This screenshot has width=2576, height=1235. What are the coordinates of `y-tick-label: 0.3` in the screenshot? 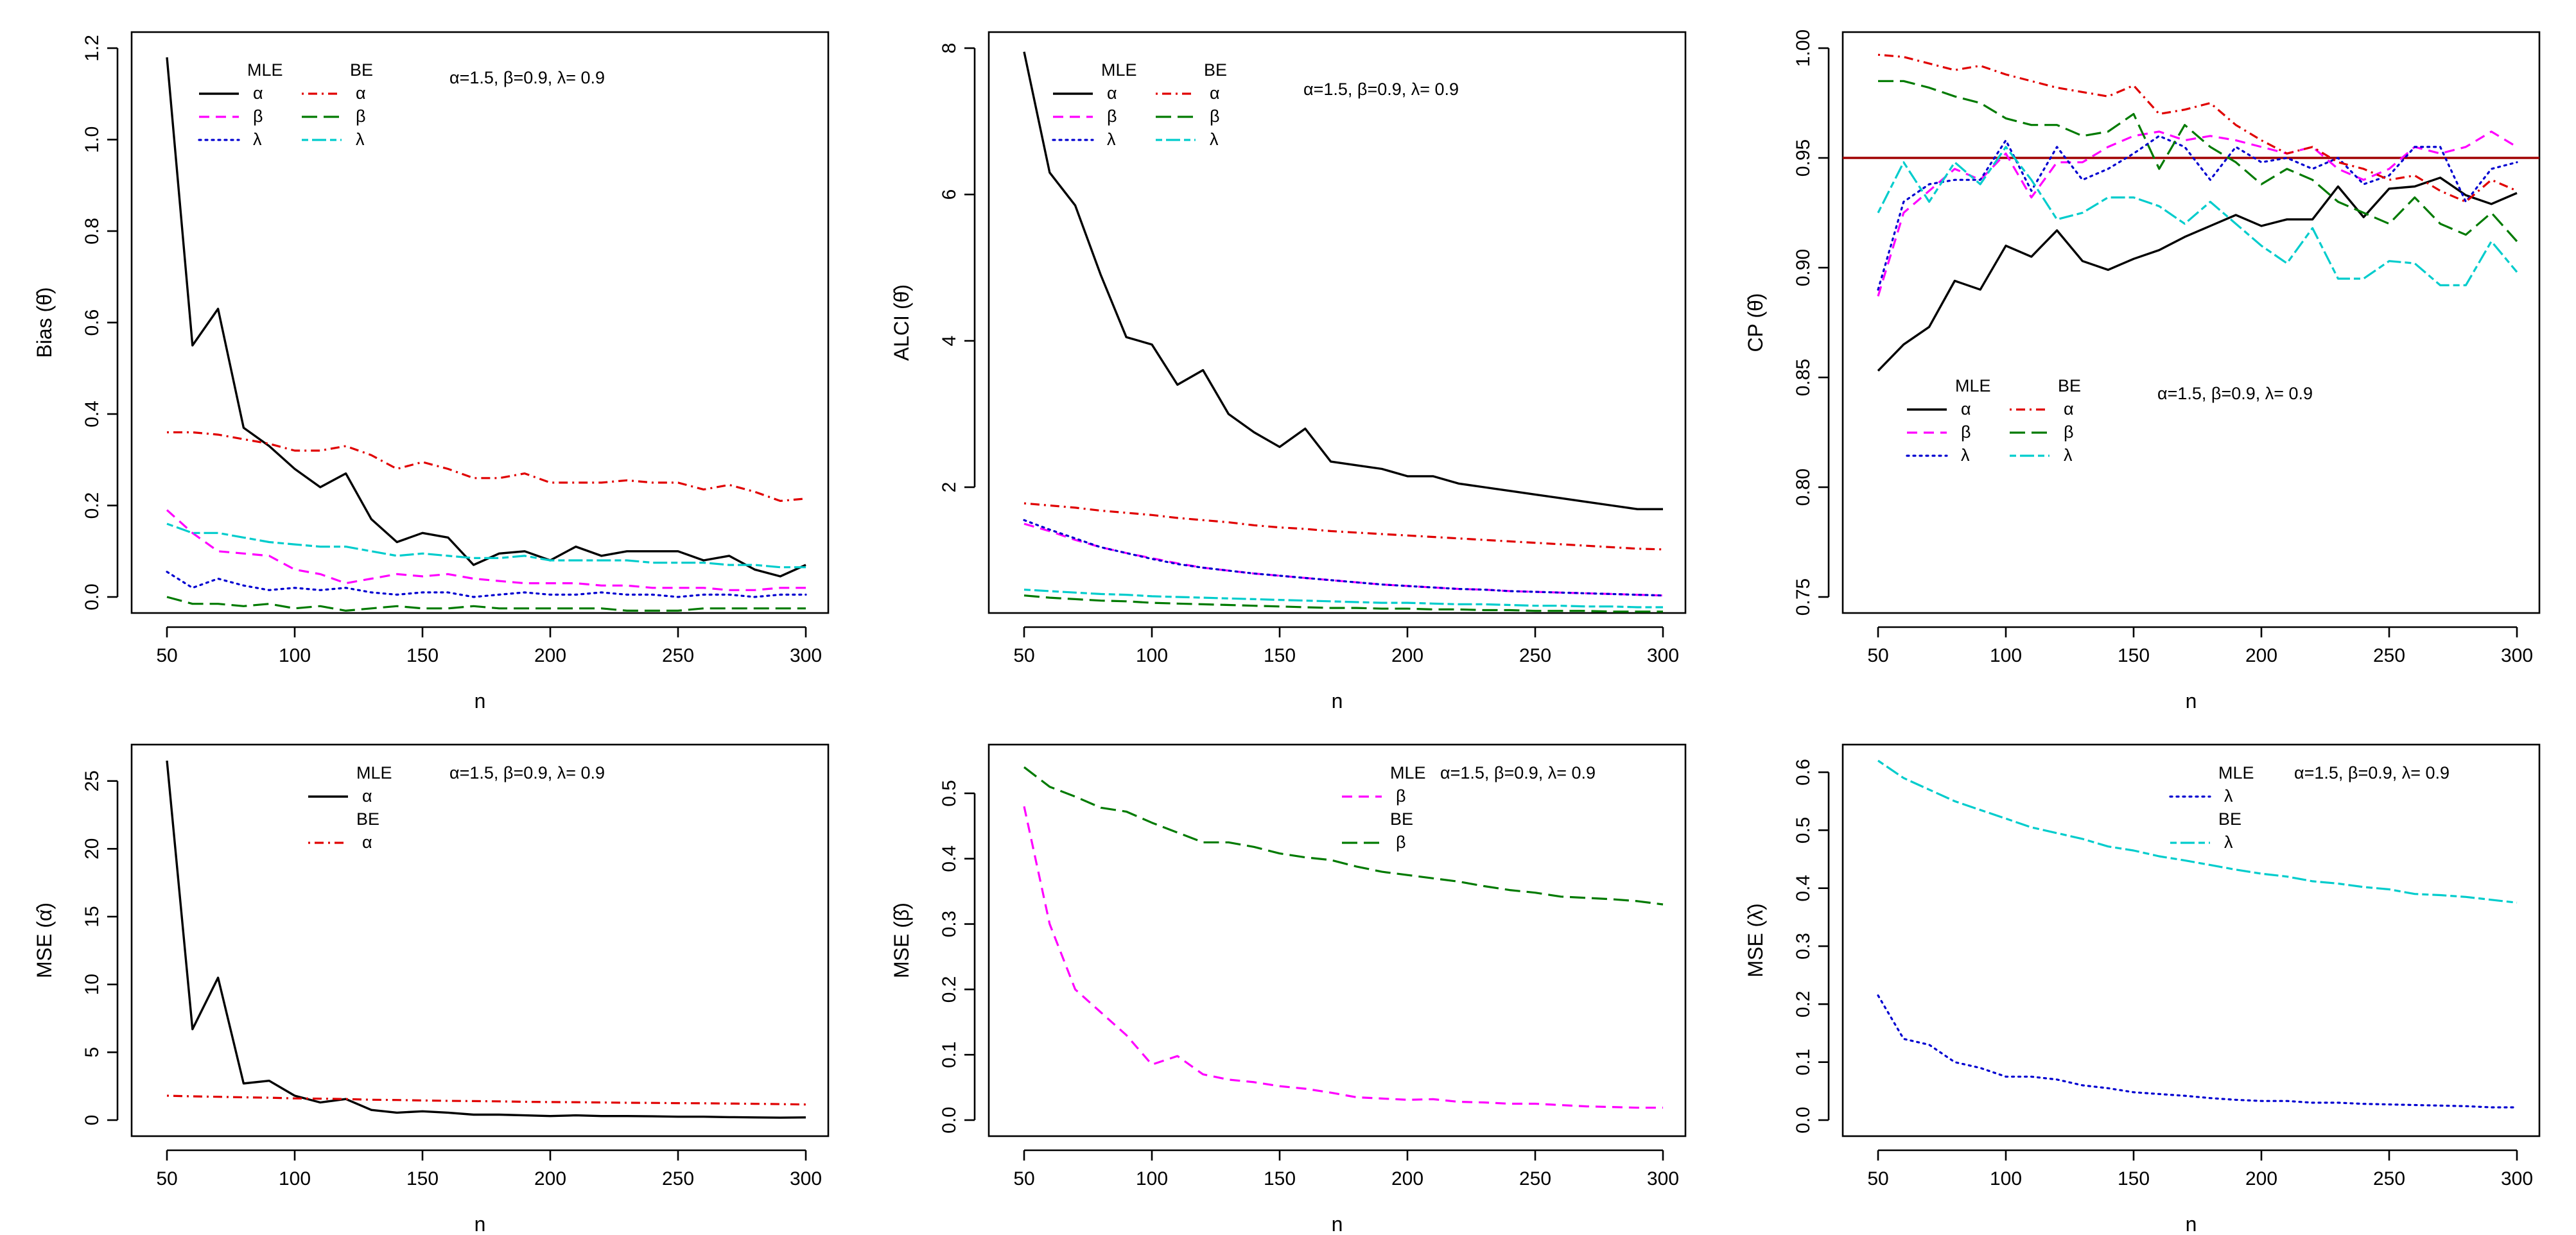 It's located at (1803, 946).